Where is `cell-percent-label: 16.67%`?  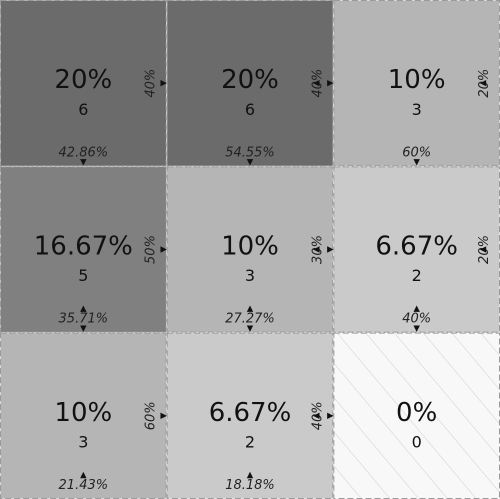
cell-percent-label: 16.67% is located at coordinates (83, 246).